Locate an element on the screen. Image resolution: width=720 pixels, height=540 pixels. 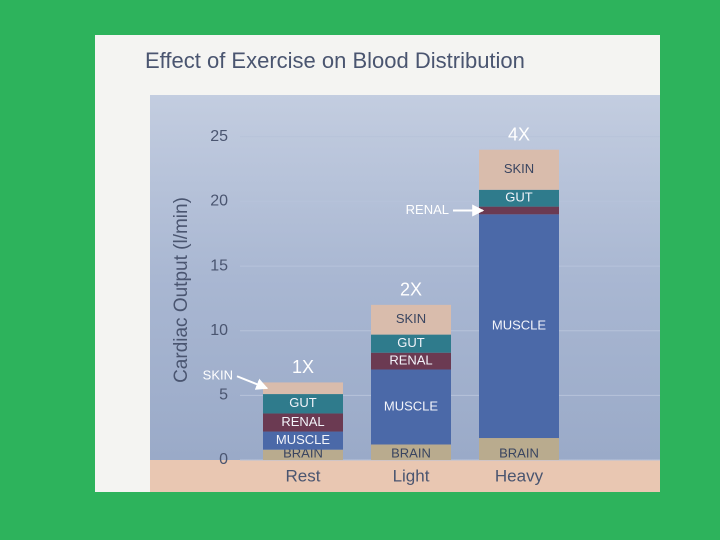
multiplier-label: 1X is located at coordinates (303, 367).